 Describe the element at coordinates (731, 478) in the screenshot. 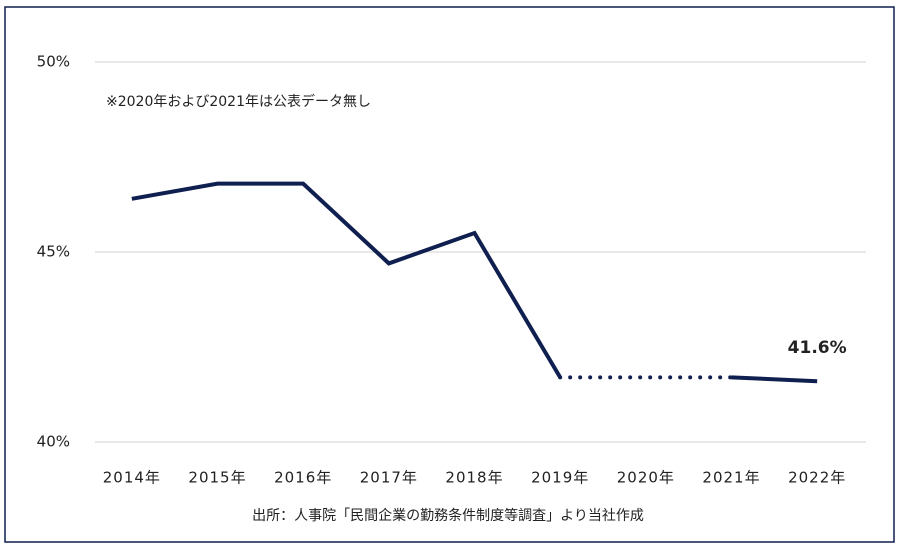

I see `x-tick-label: 2021年` at that location.